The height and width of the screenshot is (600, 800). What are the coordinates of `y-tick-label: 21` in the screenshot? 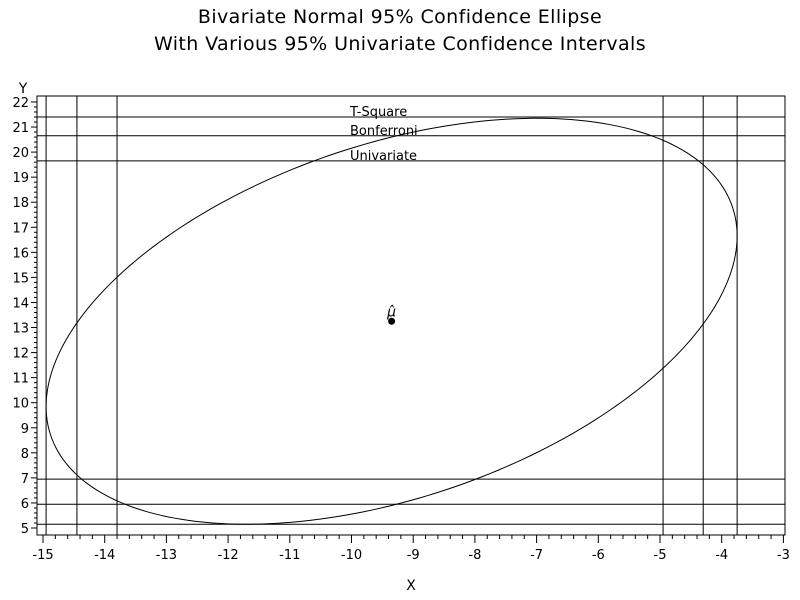 It's located at (20, 128).